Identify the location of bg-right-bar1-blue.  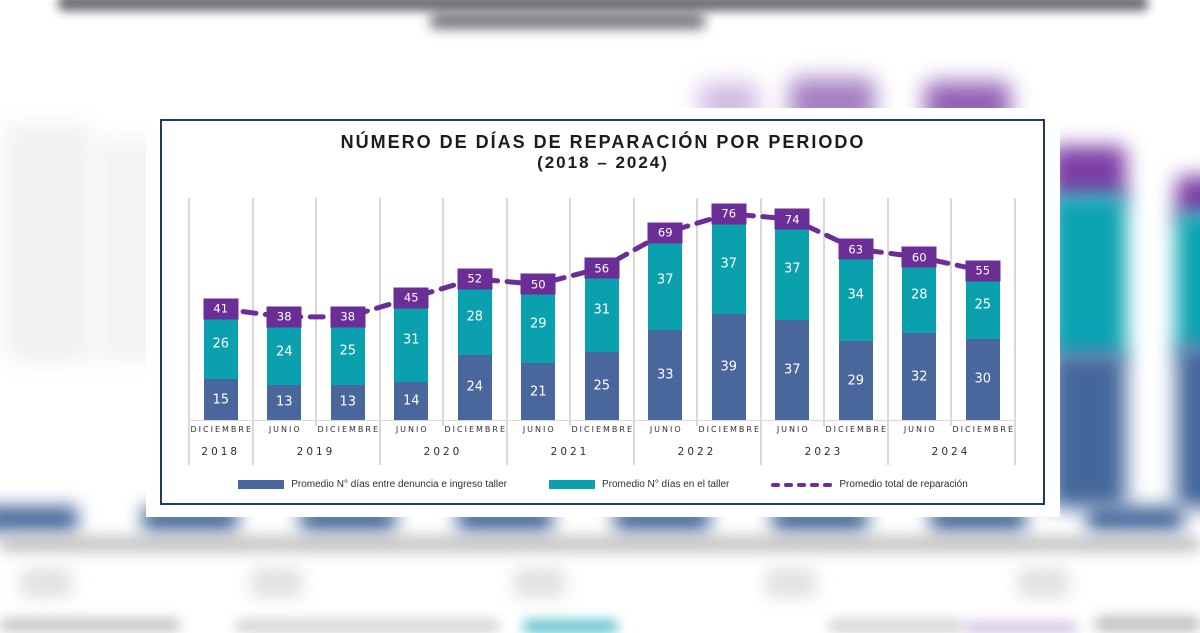
(1088, 430).